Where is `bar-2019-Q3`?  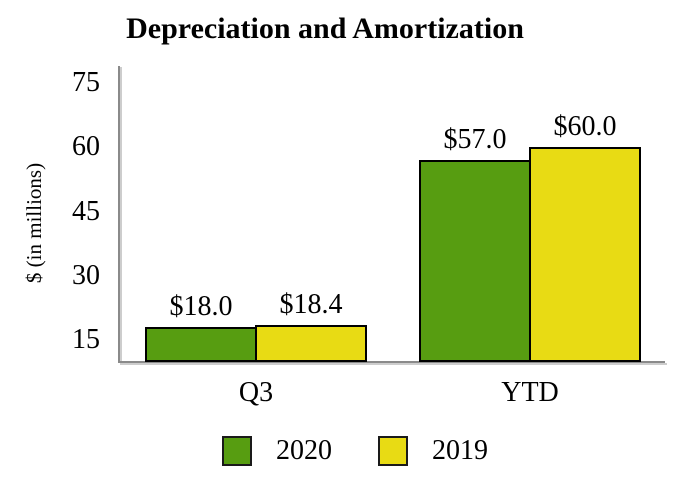 bar-2019-Q3 is located at coordinates (311, 343).